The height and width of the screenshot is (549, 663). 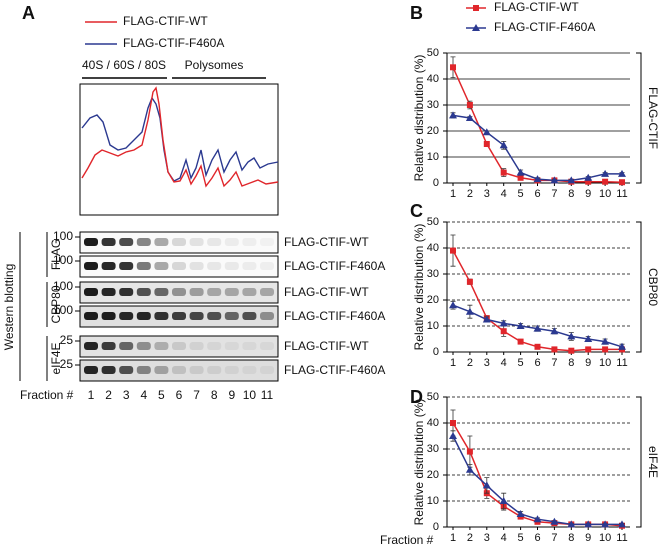 I want to click on panel-label: A, so click(x=28, y=13).